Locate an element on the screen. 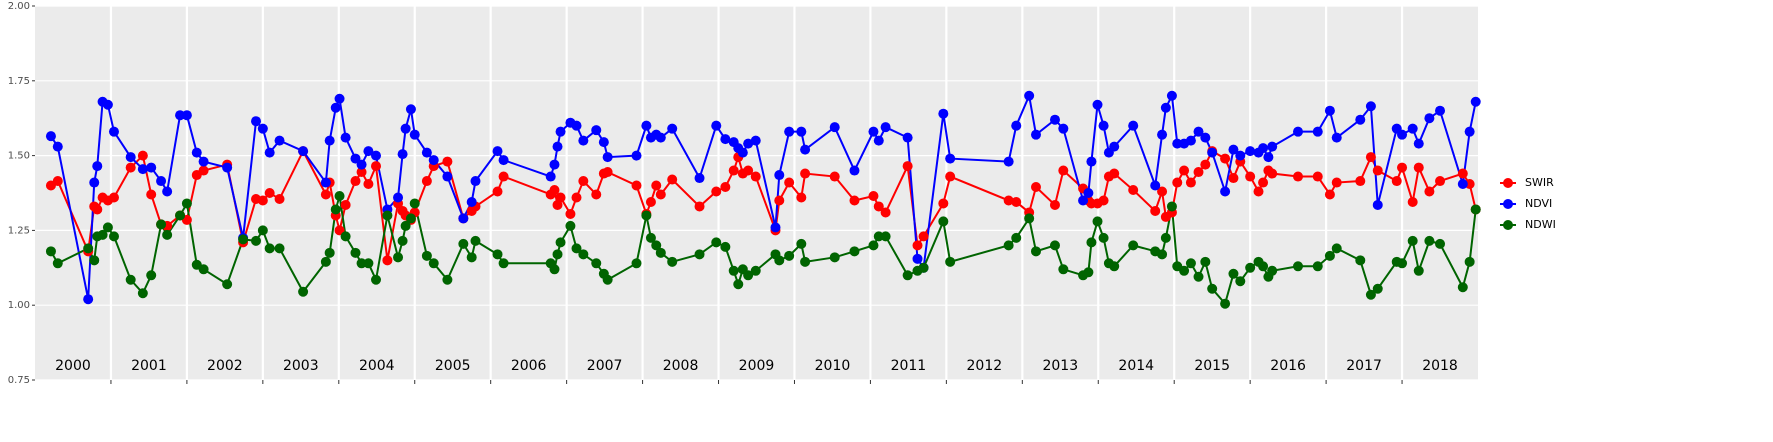 The height and width of the screenshot is (442, 1773). y-tick-label: 1.50 is located at coordinates (19, 156).